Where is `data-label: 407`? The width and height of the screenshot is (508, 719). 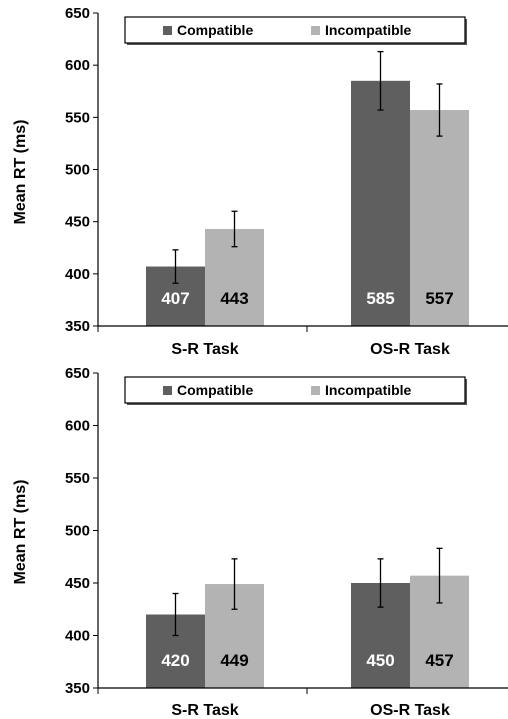
data-label: 407 is located at coordinates (175, 298).